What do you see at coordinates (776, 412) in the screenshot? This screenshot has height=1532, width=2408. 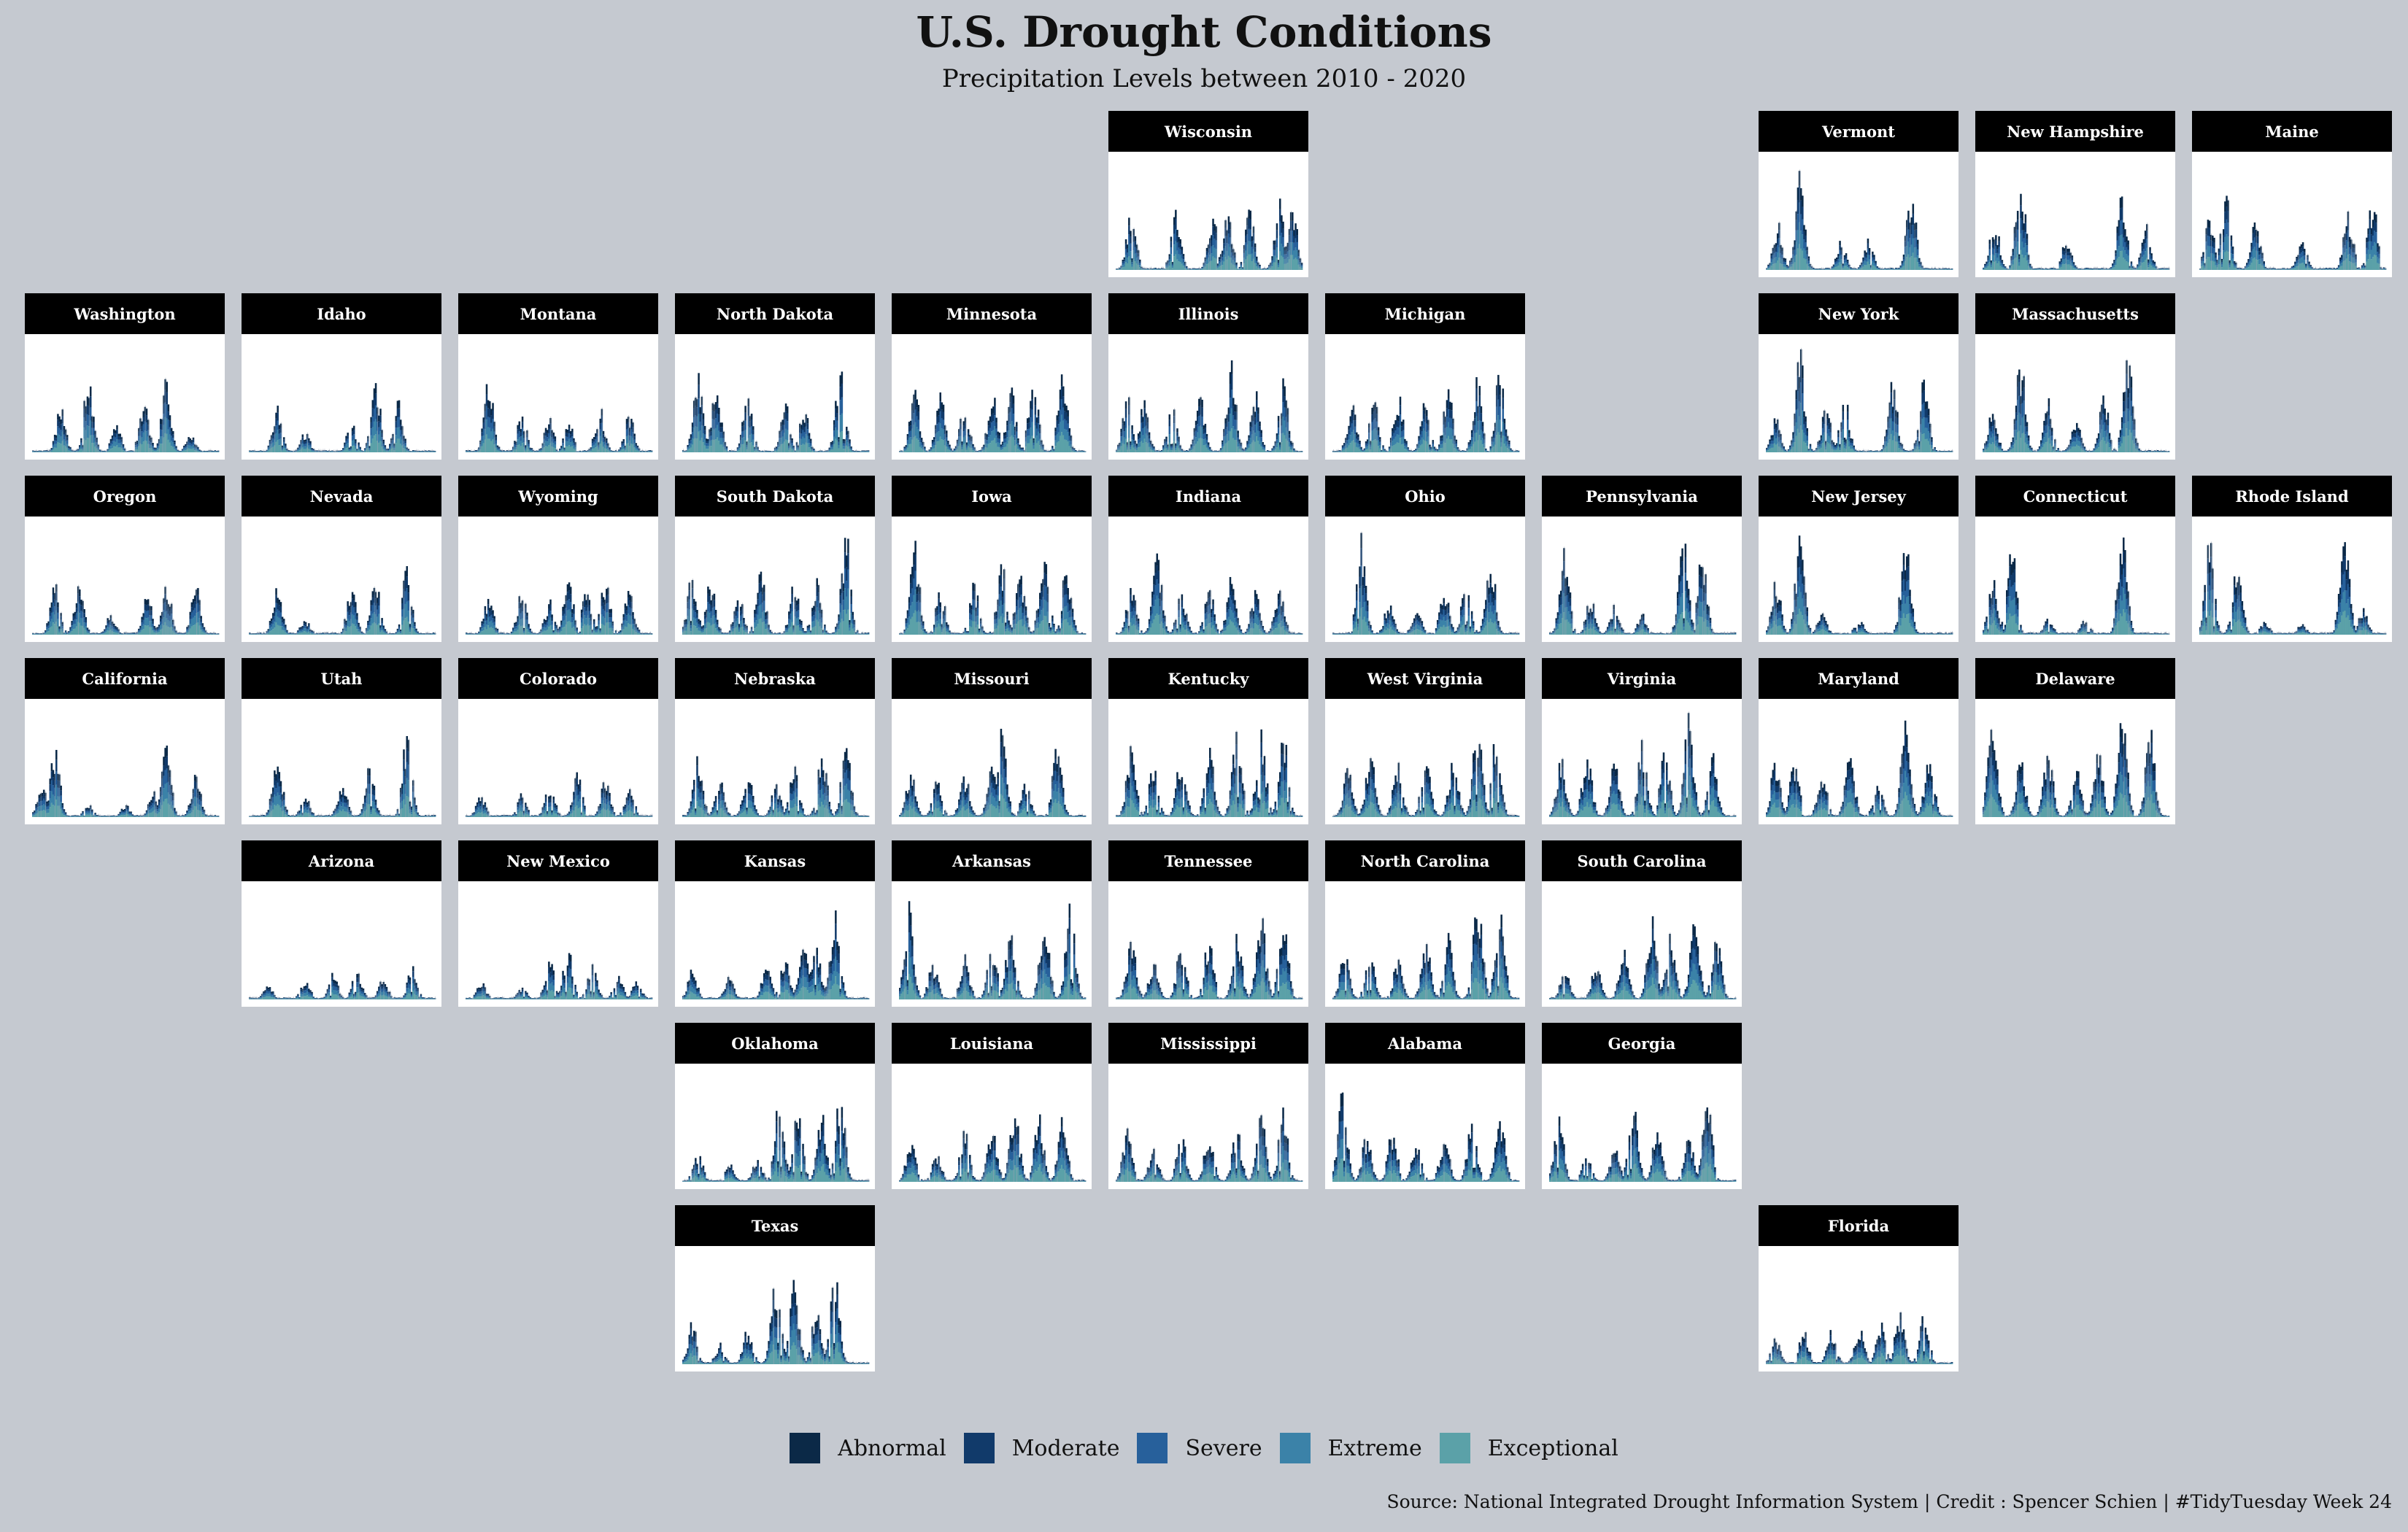 I see `state-area-chart` at bounding box center [776, 412].